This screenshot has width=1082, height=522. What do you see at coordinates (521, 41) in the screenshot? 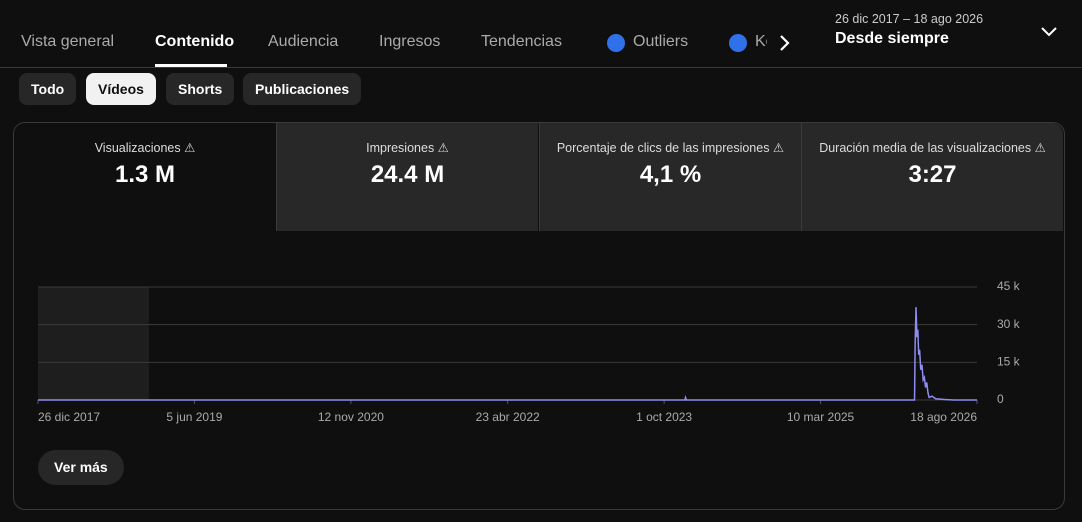
I see `tab: Tendencias` at bounding box center [521, 41].